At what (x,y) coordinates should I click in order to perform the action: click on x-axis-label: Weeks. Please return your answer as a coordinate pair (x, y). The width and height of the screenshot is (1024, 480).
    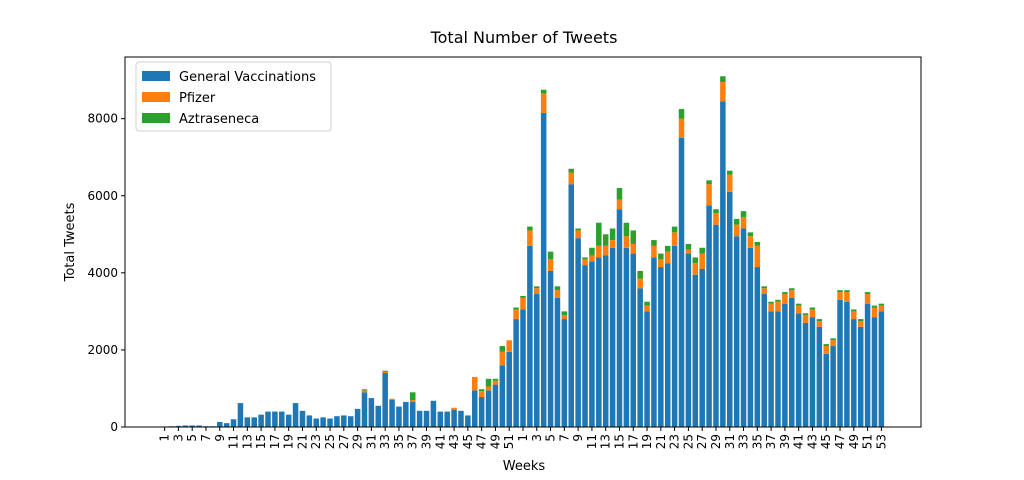
    Looking at the image, I should click on (524, 466).